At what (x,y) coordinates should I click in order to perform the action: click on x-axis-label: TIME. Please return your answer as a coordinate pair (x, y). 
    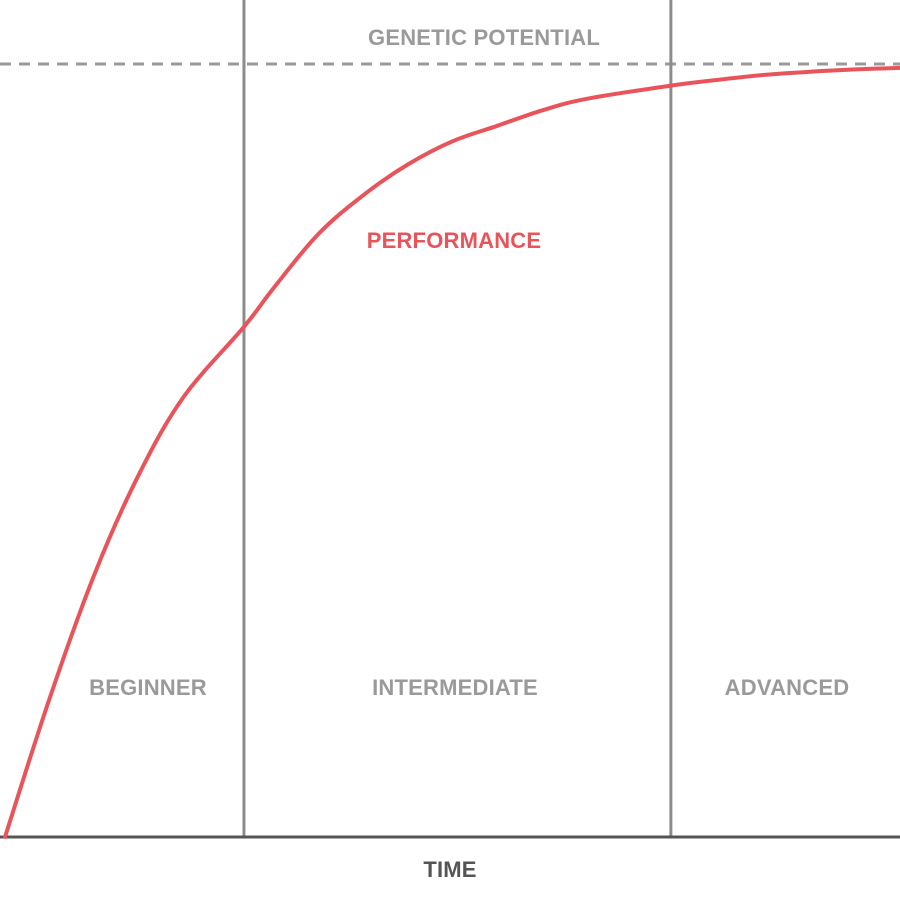
    Looking at the image, I should click on (450, 869).